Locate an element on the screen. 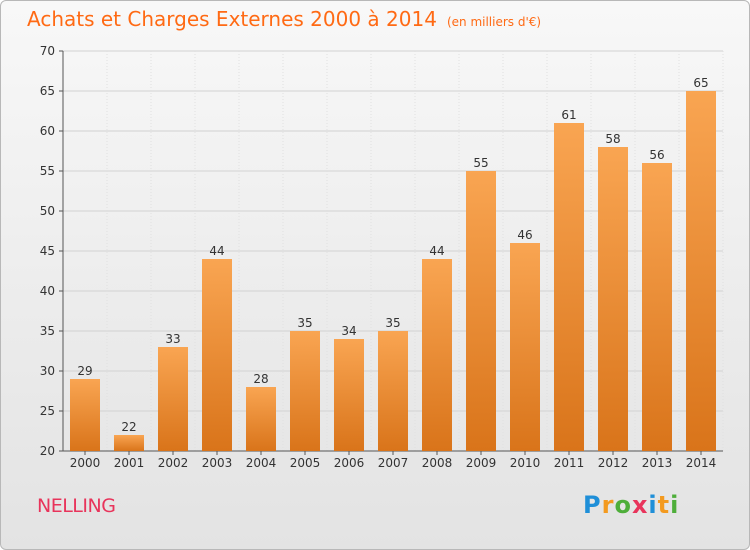 The width and height of the screenshot is (750, 550). logo-letter: P is located at coordinates (592, 505).